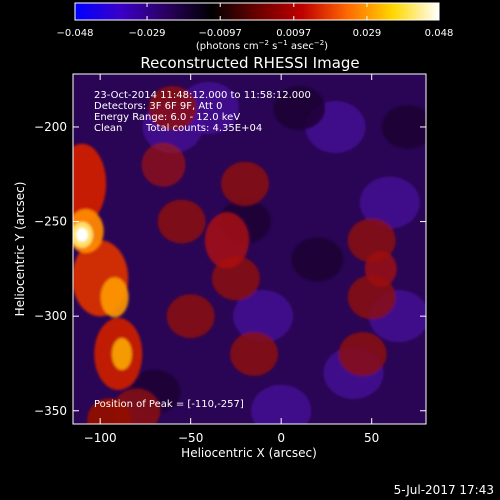 Image resolution: width=500 pixels, height=500 pixels. What do you see at coordinates (249, 453) in the screenshot?
I see `x-axis-label: Heliocentric X (arcsec)` at bounding box center [249, 453].